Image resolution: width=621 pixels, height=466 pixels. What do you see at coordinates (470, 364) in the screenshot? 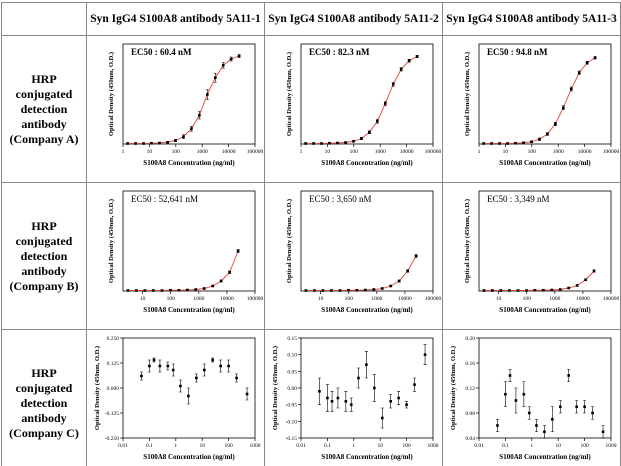
I see `y-tick-label: 0.16` at bounding box center [470, 364].